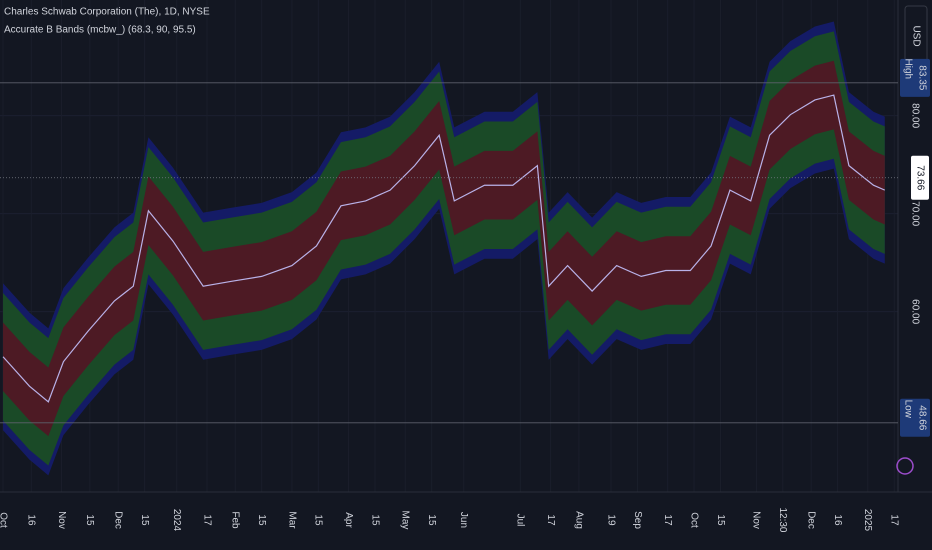  What do you see at coordinates (637, 520) in the screenshot?
I see `x-tick-label: Sep` at bounding box center [637, 520].